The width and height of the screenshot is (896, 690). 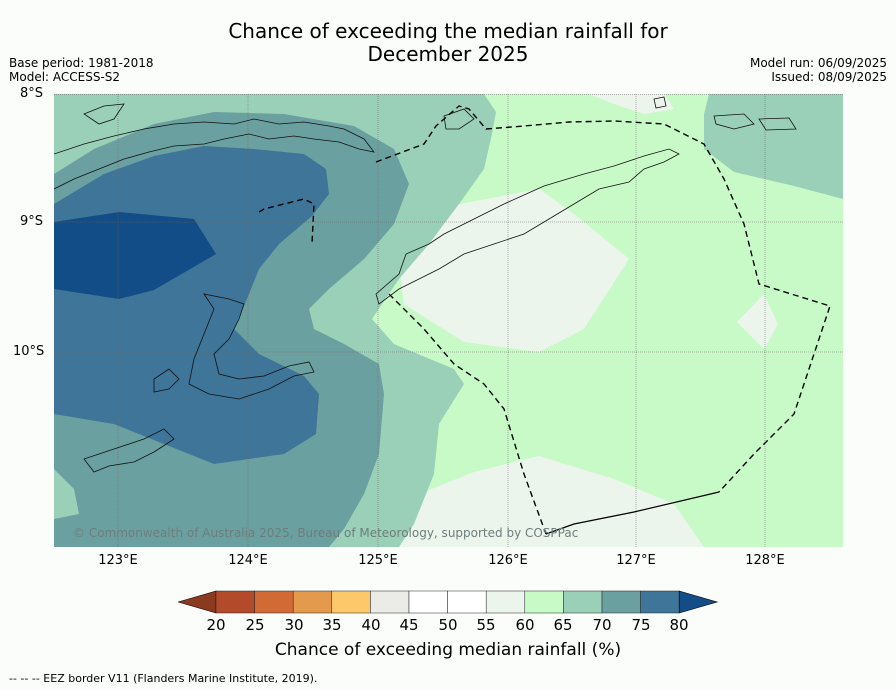 What do you see at coordinates (641, 625) in the screenshot?
I see `colorbar-tick: 75` at bounding box center [641, 625].